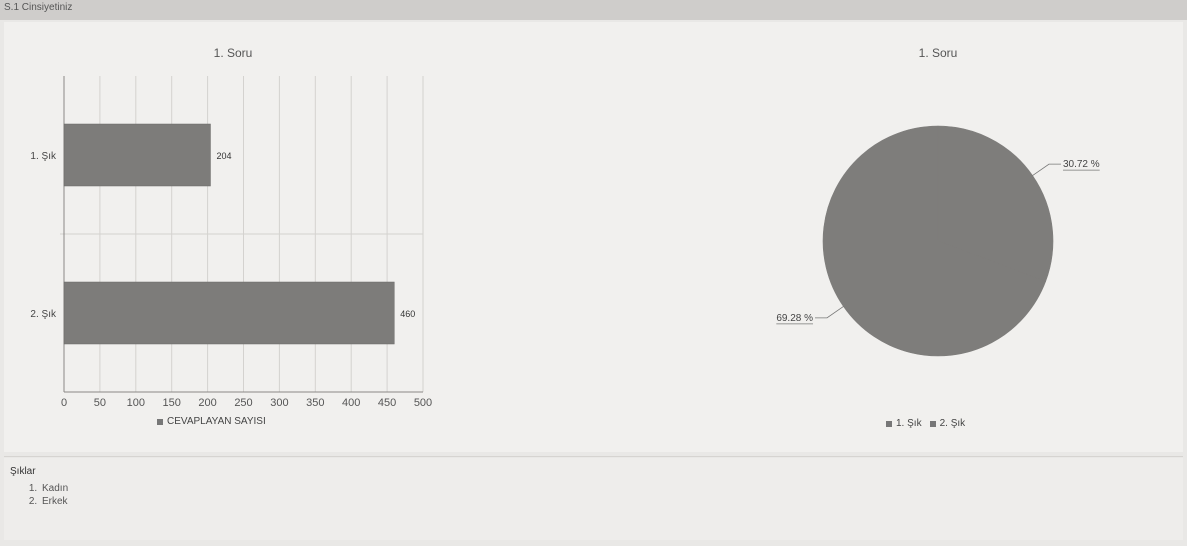  I want to click on options-list: Kadın Erkek, so click(51, 495).